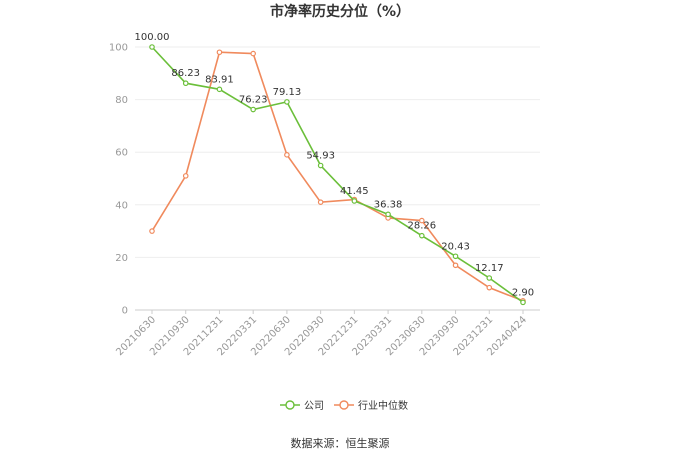 The width and height of the screenshot is (680, 460). I want to click on legend-item-0: 公司, so click(302, 406).